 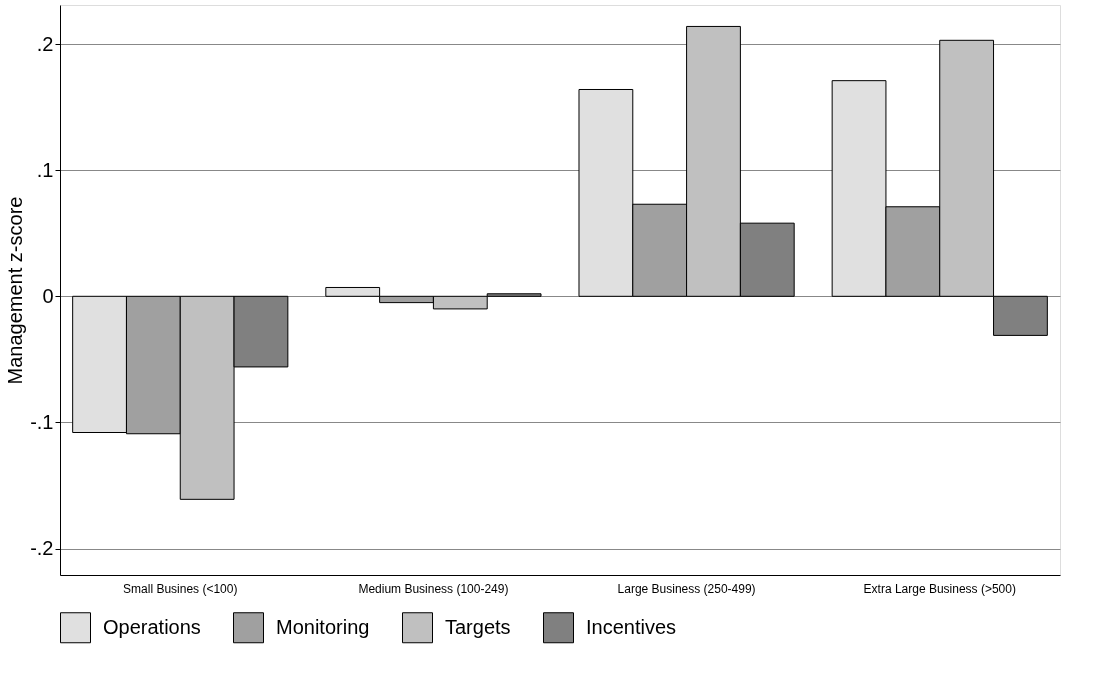 I want to click on y-tick-label: .2, so click(x=45, y=43).